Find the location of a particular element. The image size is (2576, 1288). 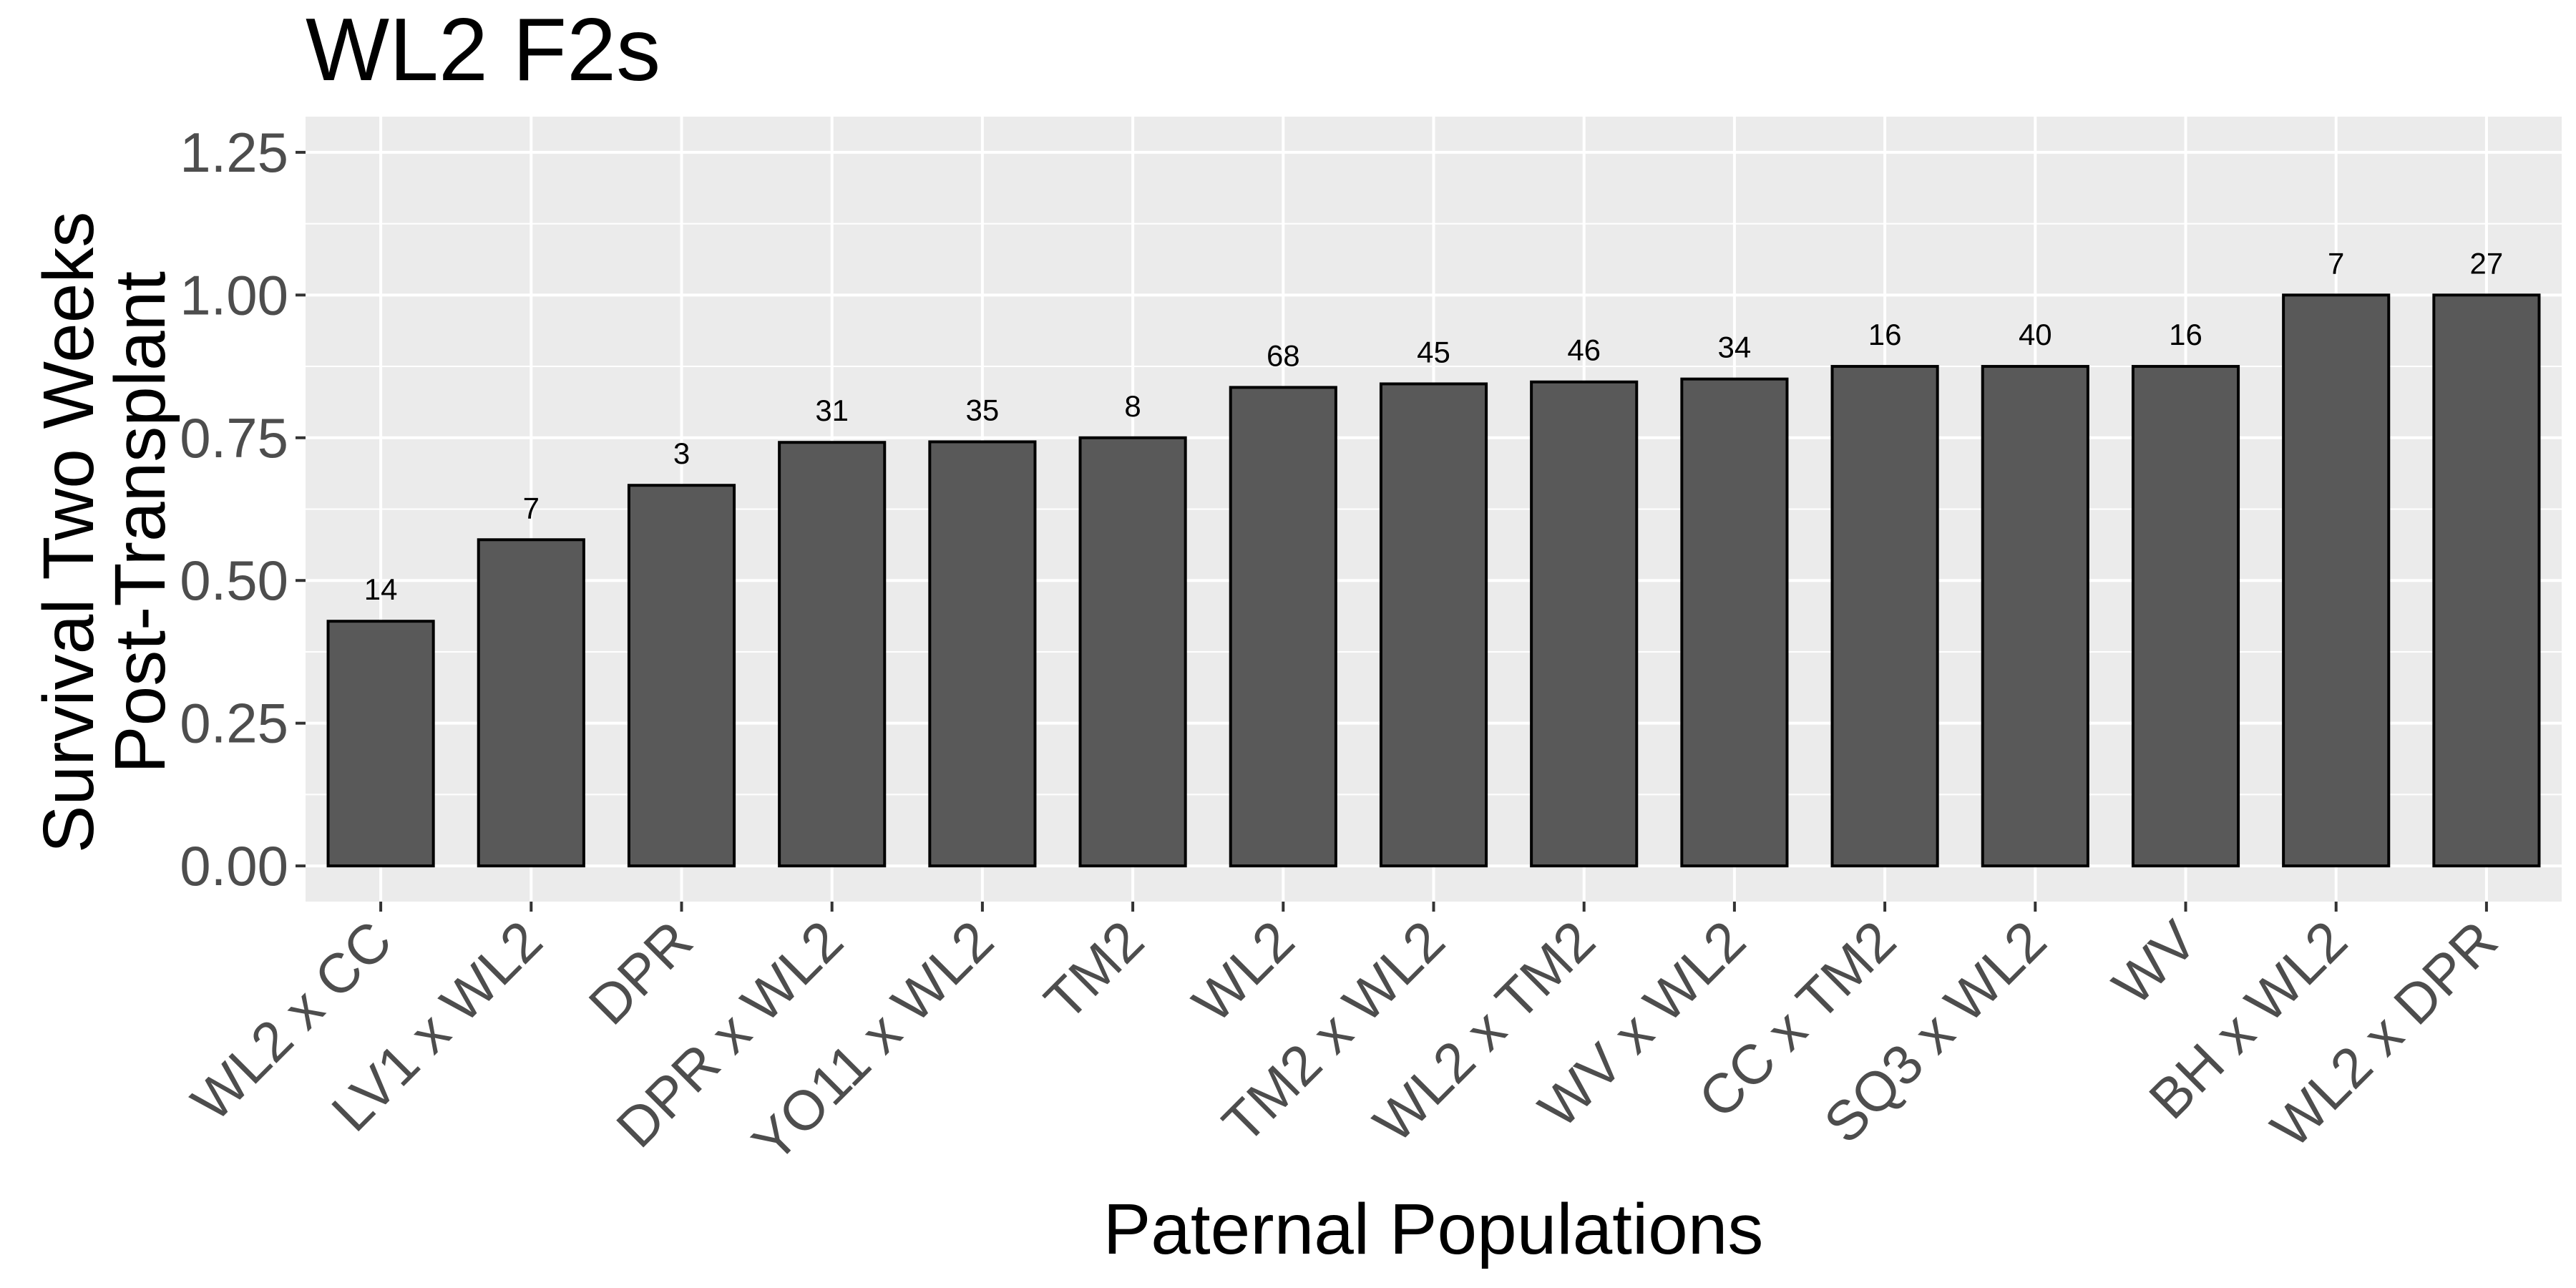

y-axis-title-line-1: Survival Two Weeks is located at coordinates (69, 533).